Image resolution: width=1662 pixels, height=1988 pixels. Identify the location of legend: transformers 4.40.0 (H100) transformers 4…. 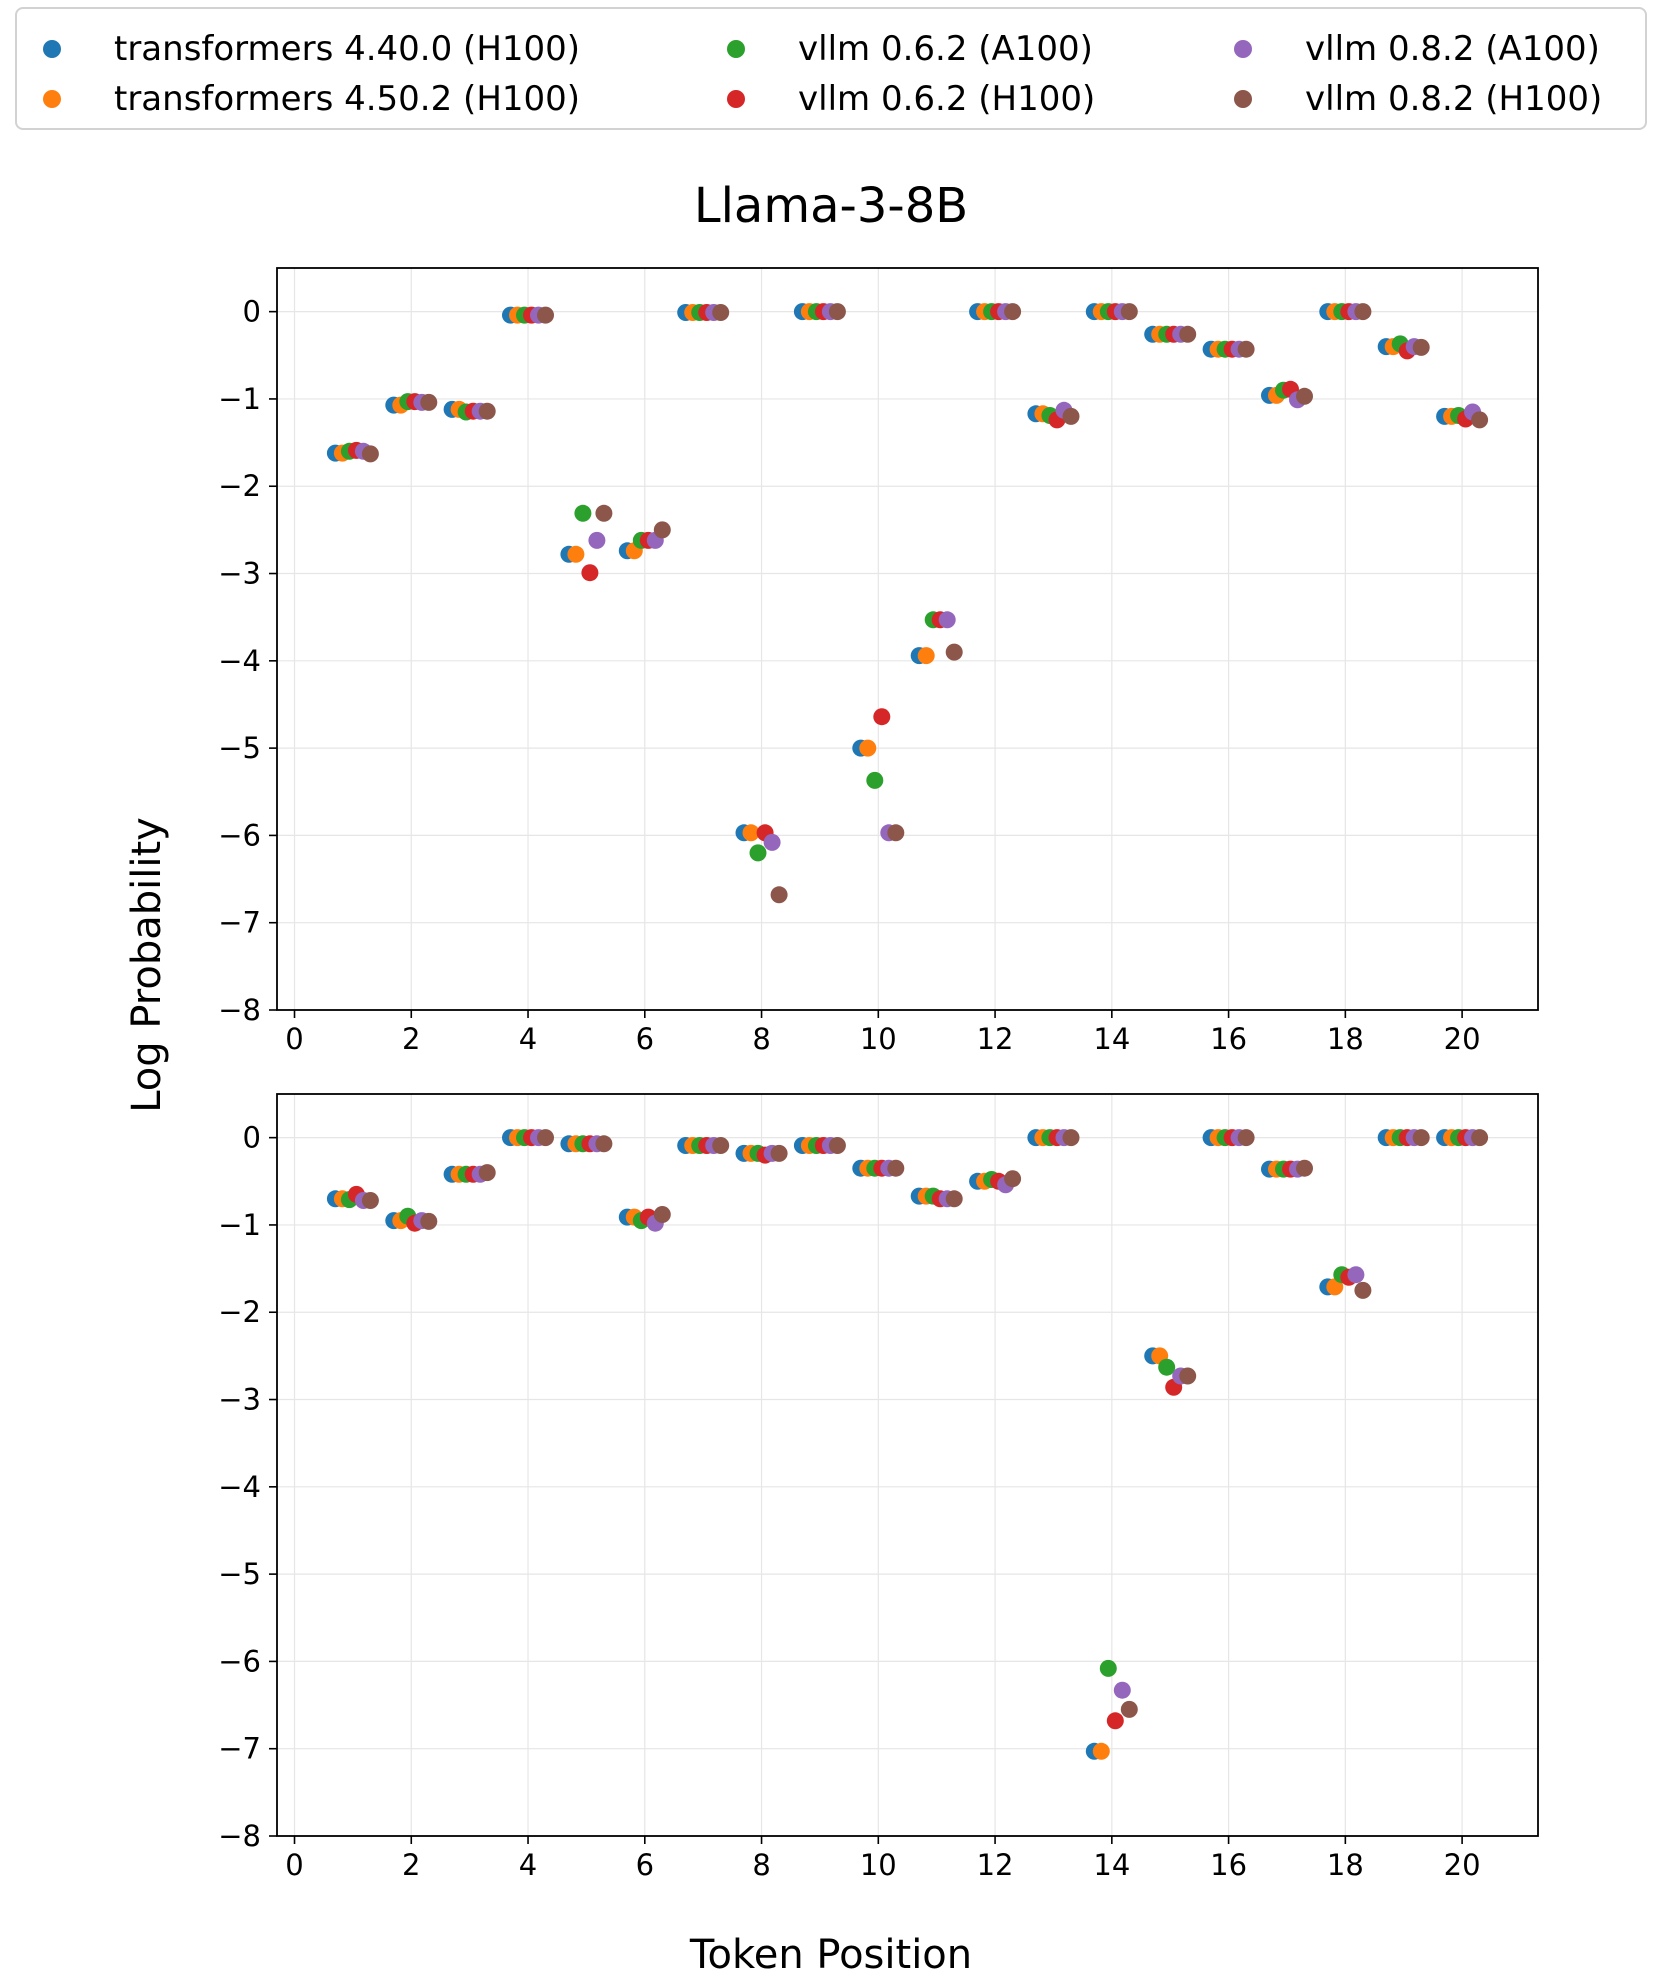
(831, 68).